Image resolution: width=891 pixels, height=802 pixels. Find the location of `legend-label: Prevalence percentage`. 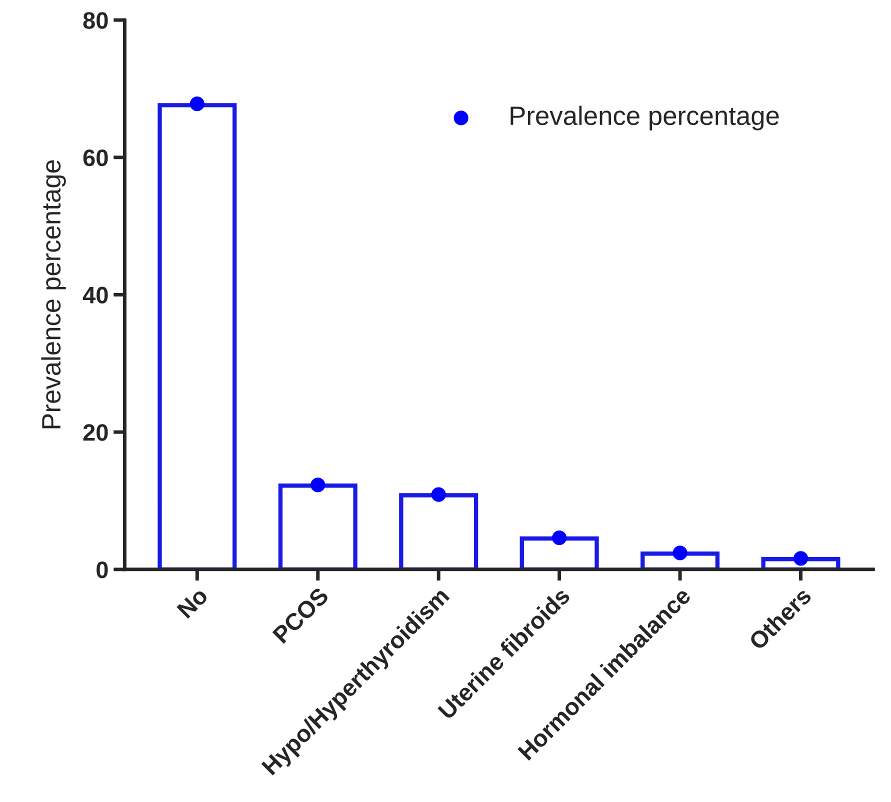

legend-label: Prevalence percentage is located at coordinates (644, 118).